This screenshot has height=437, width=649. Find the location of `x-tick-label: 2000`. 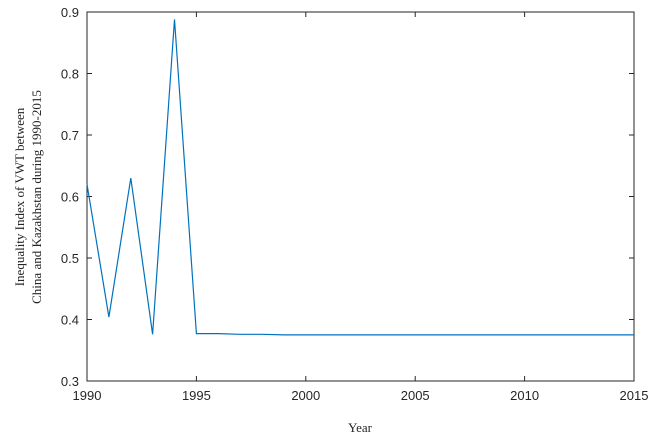

x-tick-label: 2000 is located at coordinates (305, 395).